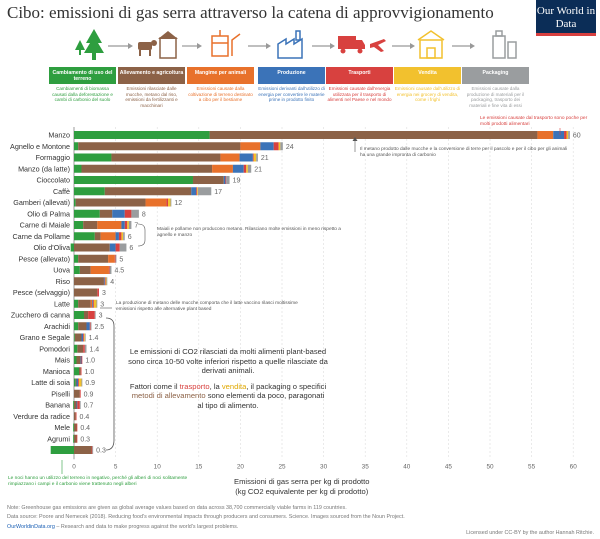 The width and height of the screenshot is (600, 539). Describe the element at coordinates (45, 225) in the screenshot. I see `row-label: Carne di Maiale` at that location.